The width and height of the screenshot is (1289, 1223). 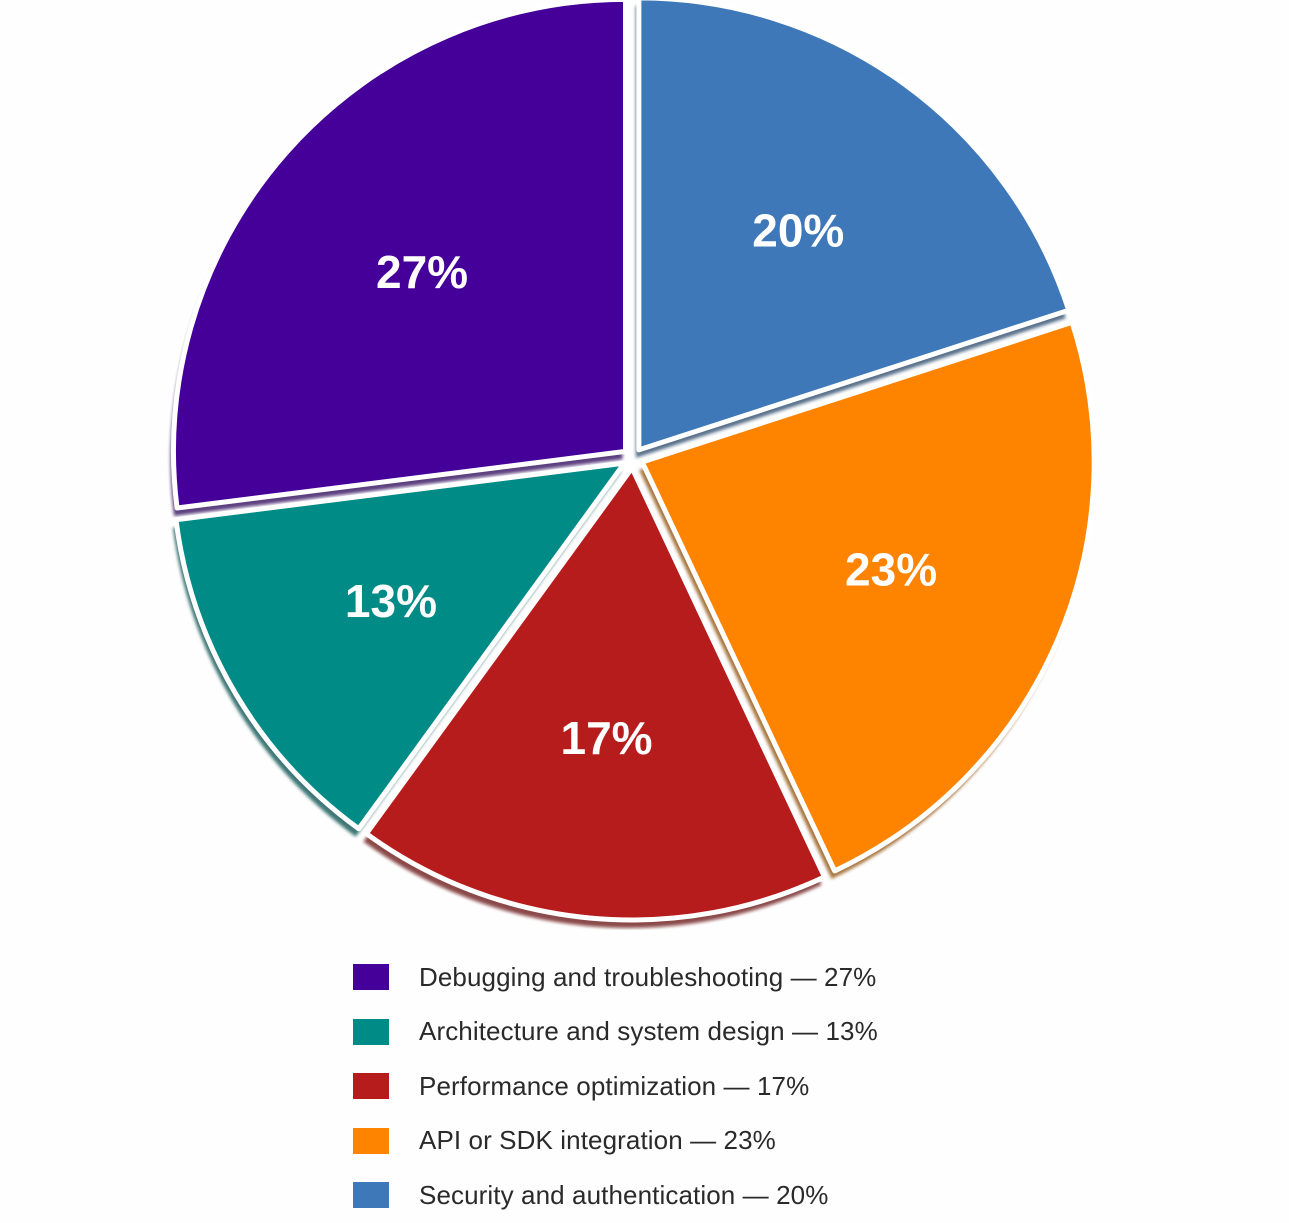 I want to click on pie-slice-performance-optimization, so click(x=595, y=694).